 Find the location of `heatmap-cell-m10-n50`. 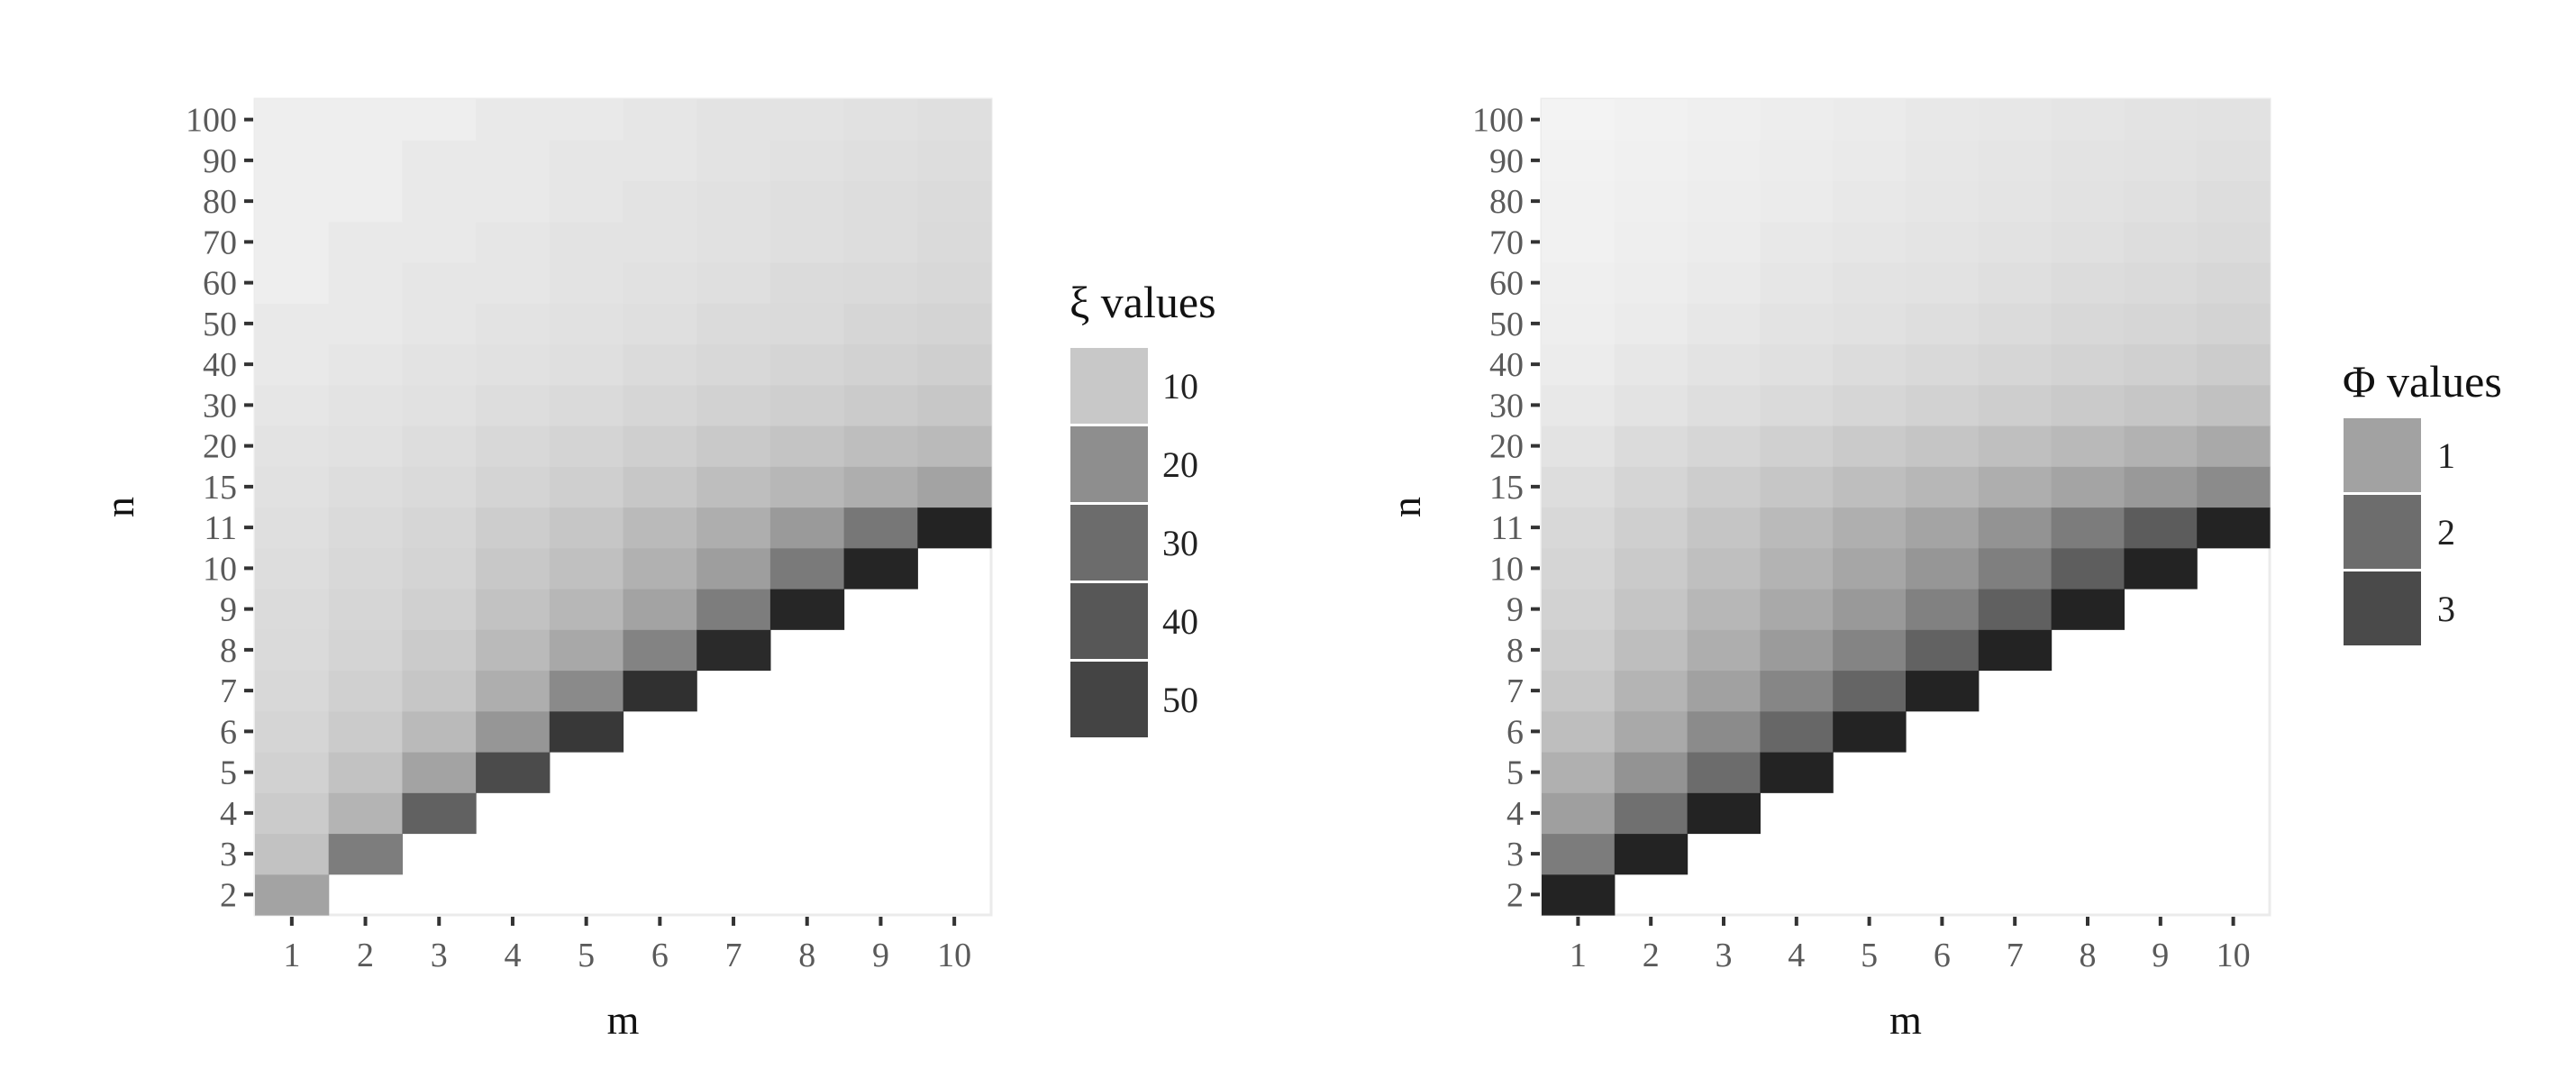

heatmap-cell-m10-n50 is located at coordinates (2234, 324).